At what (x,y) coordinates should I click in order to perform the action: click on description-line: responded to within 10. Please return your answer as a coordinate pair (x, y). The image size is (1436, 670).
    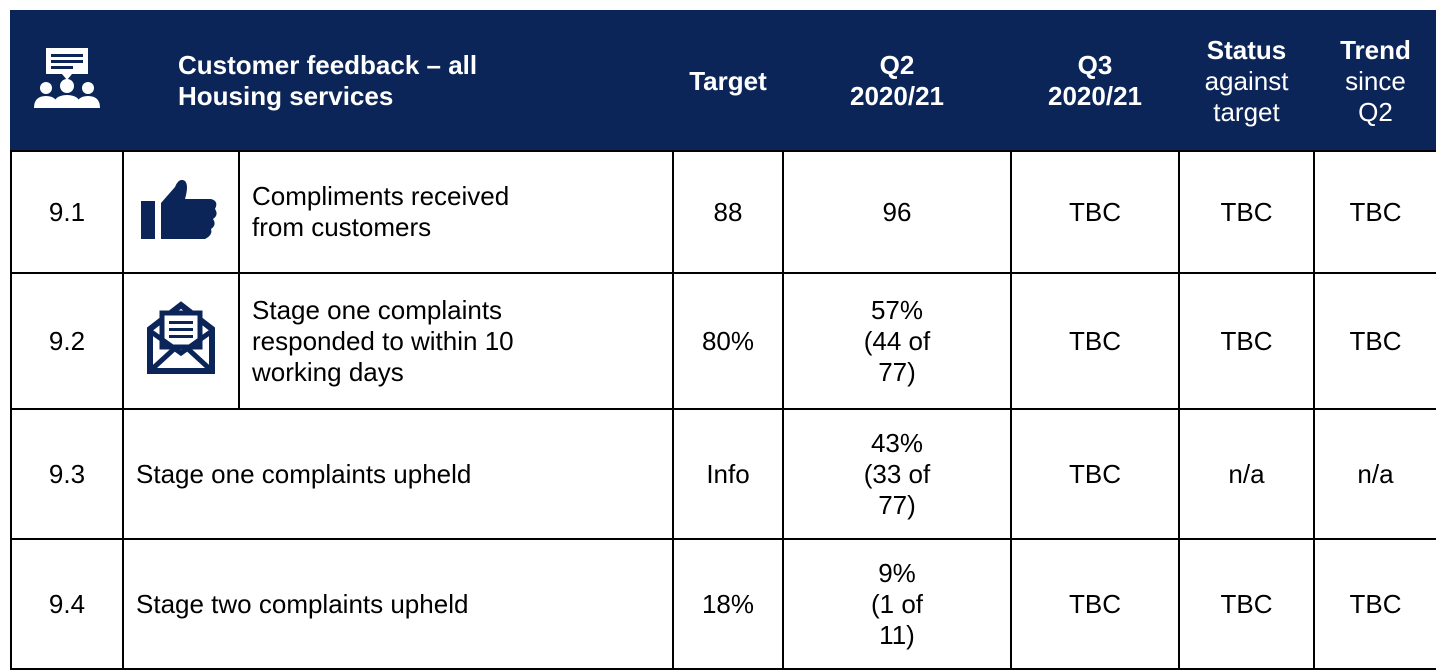
    Looking at the image, I should click on (383, 340).